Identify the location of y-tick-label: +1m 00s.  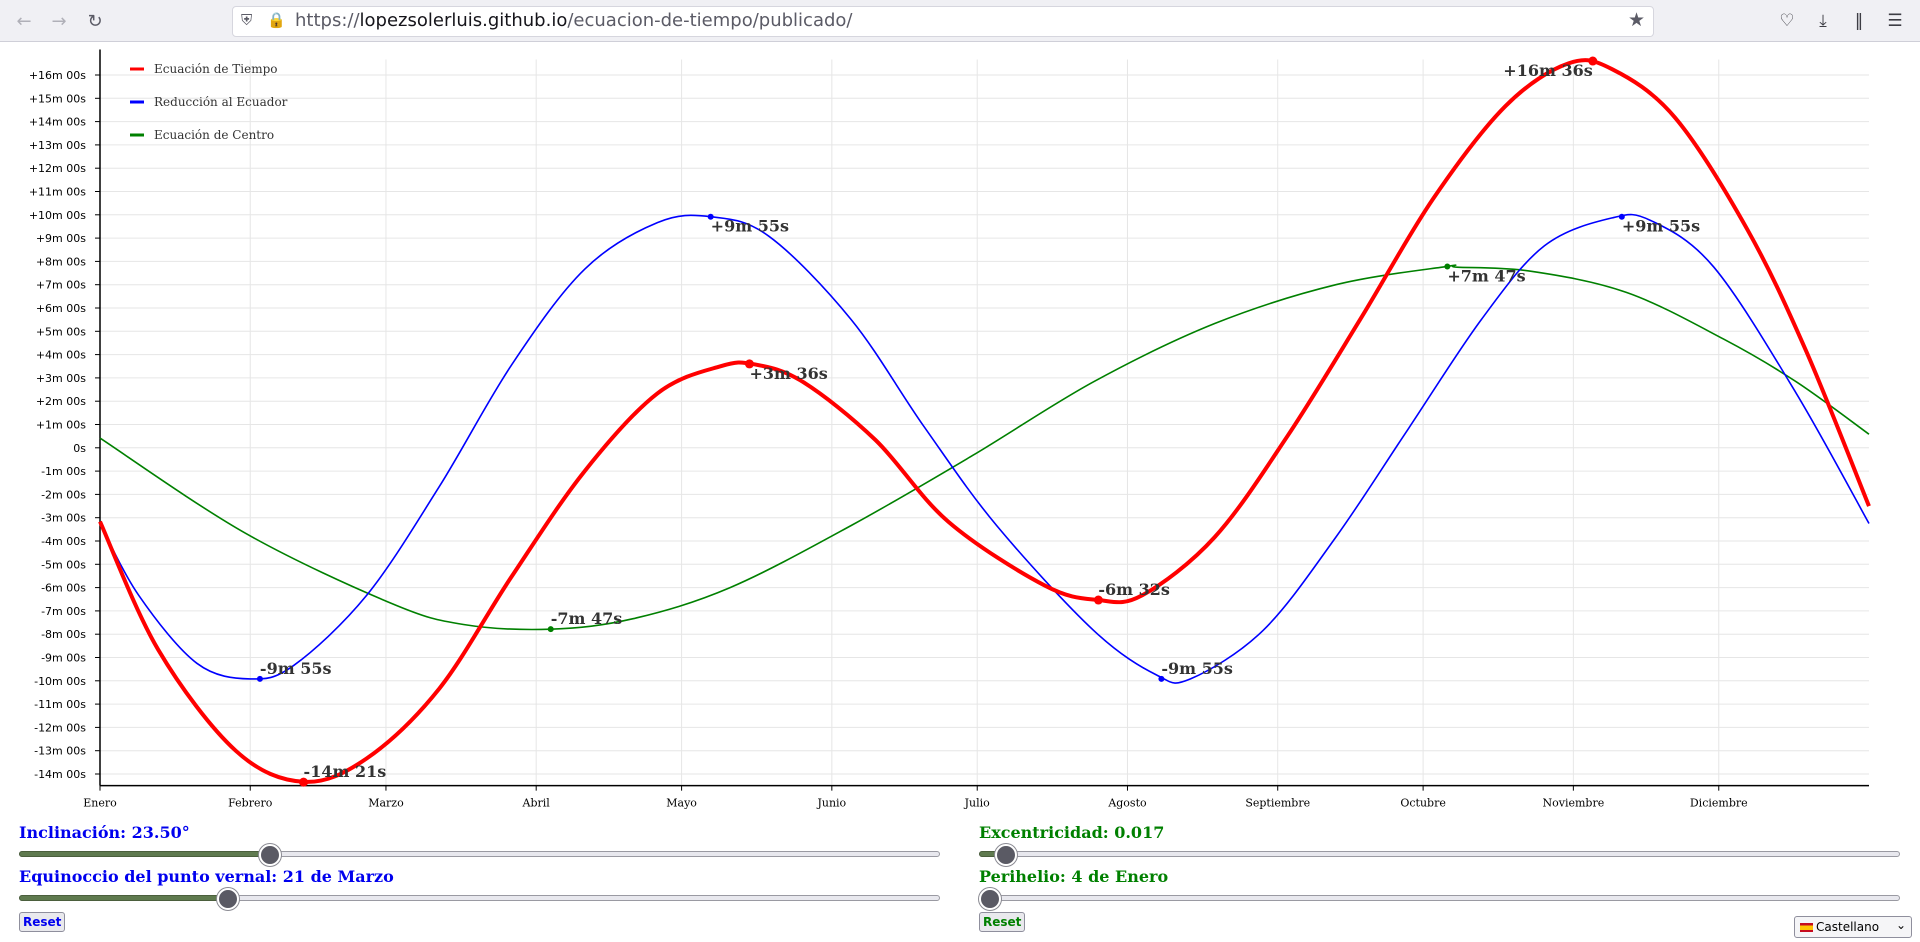
(61, 425).